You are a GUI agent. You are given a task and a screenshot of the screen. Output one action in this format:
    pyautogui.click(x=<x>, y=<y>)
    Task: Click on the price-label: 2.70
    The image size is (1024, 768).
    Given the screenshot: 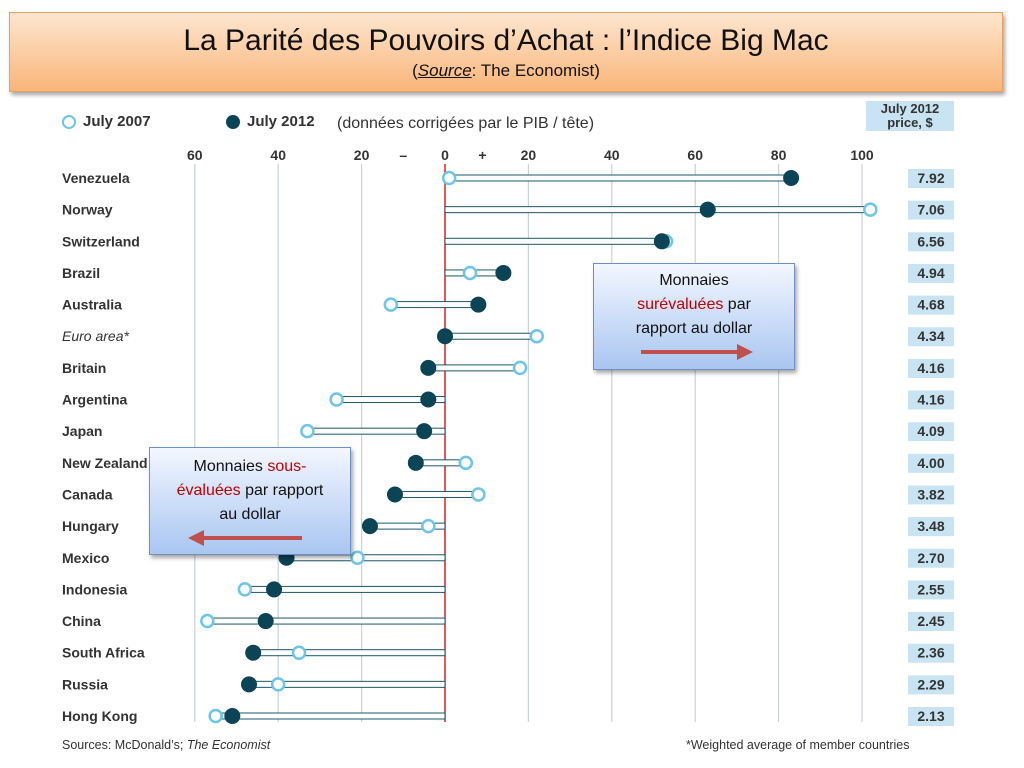 What is the action you would take?
    pyautogui.click(x=930, y=558)
    